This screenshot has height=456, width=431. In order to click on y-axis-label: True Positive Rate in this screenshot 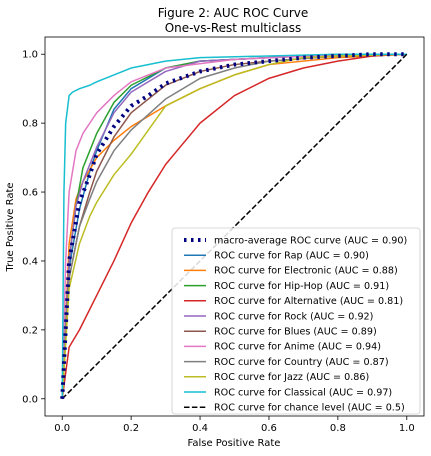, I will do `click(10, 227)`.